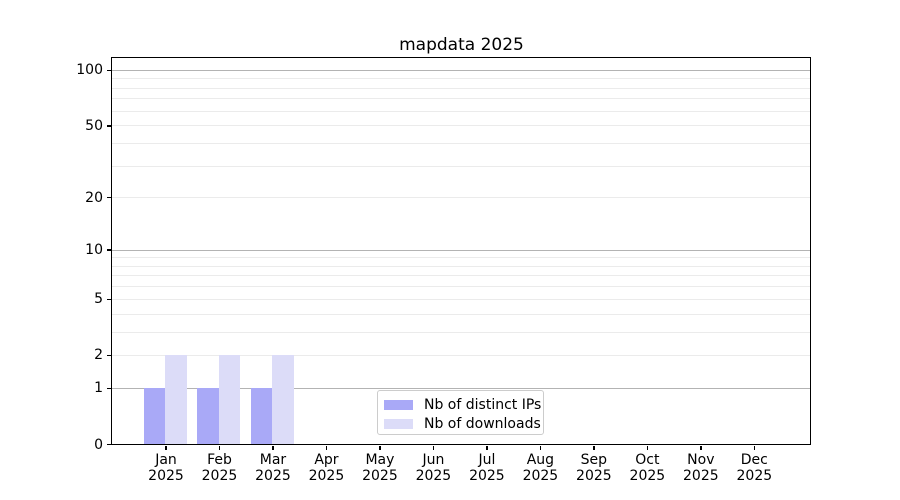  Describe the element at coordinates (483, 404) in the screenshot. I see `legend-label-distinct-ips: Nb of distinct IPs` at that location.